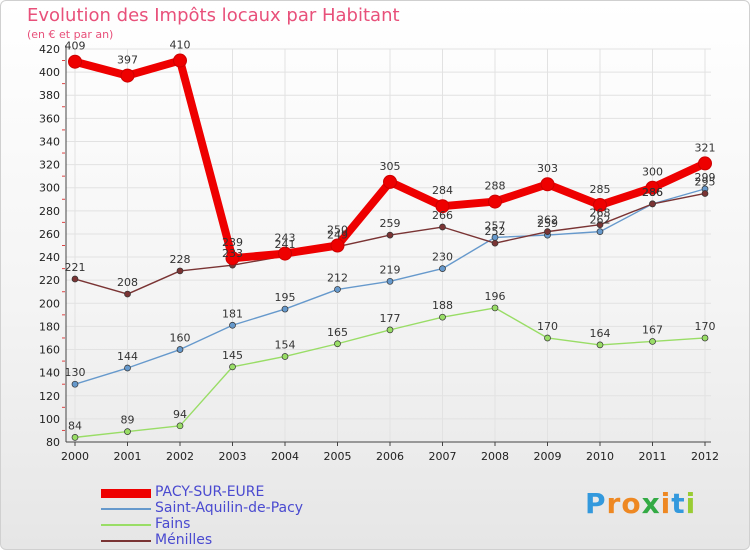  What do you see at coordinates (180, 414) in the screenshot?
I see `data-label: 94` at bounding box center [180, 414].